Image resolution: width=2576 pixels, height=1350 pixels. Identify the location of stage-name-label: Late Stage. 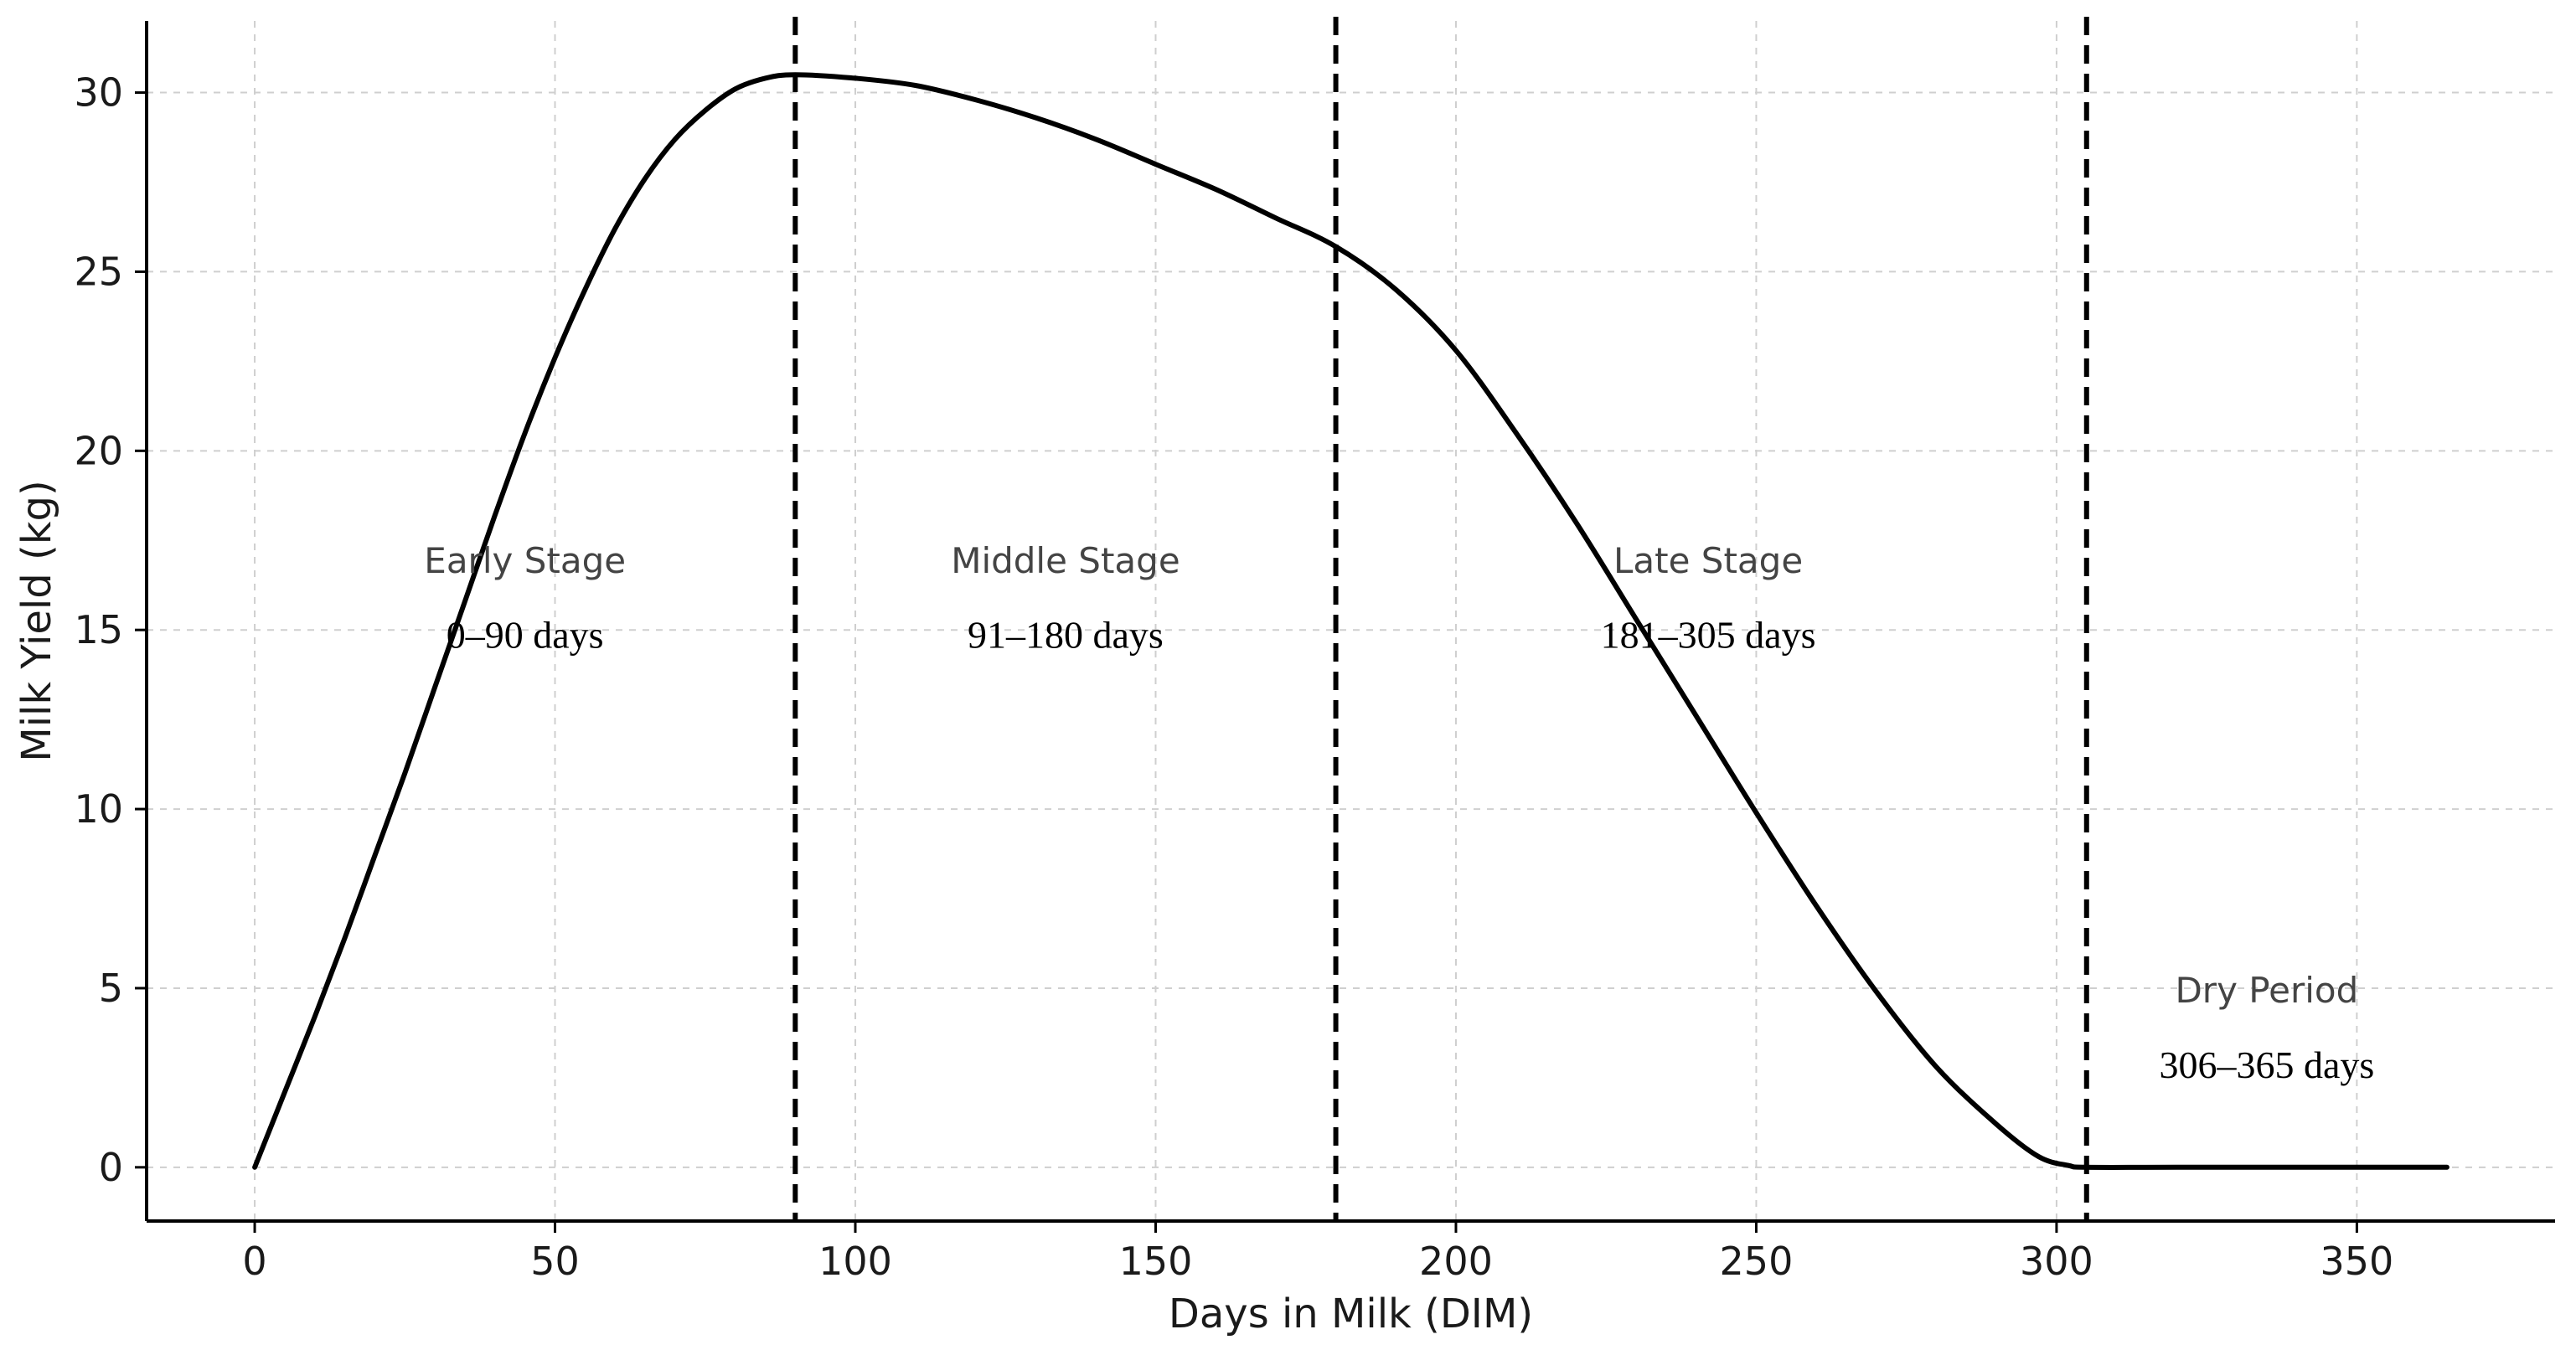
(1708, 560).